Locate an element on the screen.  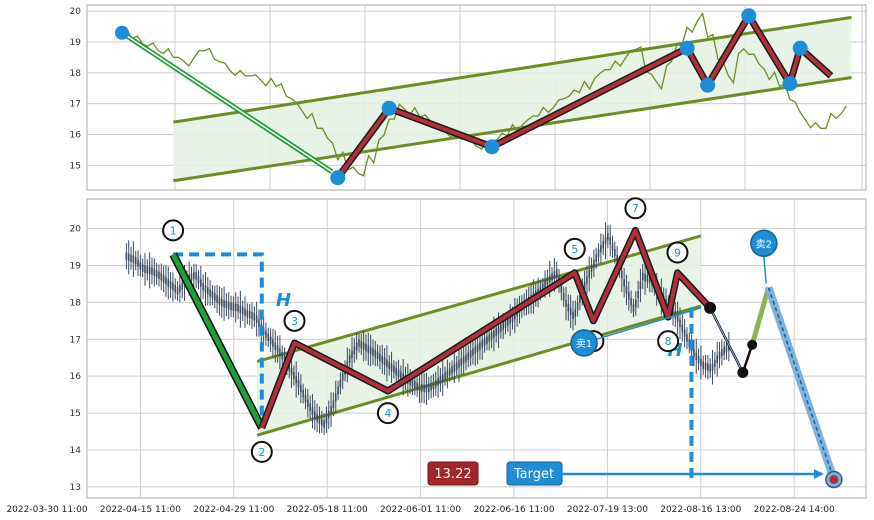
sell-label: 卖2 is located at coordinates (764, 244).